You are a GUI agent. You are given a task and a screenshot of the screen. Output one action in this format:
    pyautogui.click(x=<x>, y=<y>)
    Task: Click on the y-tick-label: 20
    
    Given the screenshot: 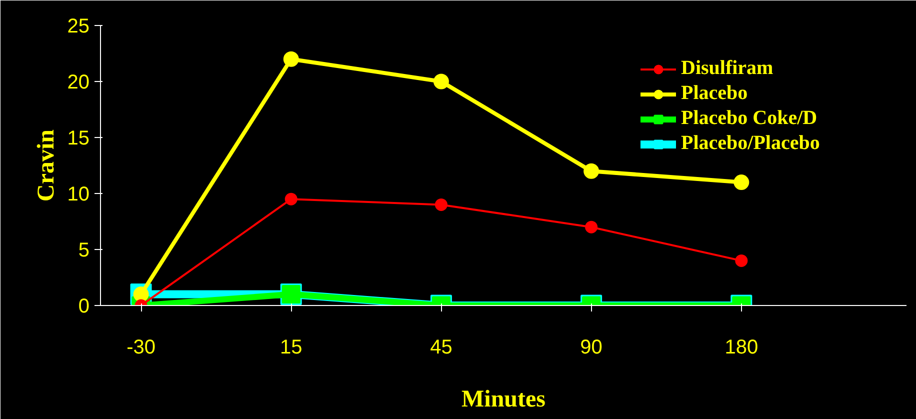 What is the action you would take?
    pyautogui.click(x=78, y=83)
    